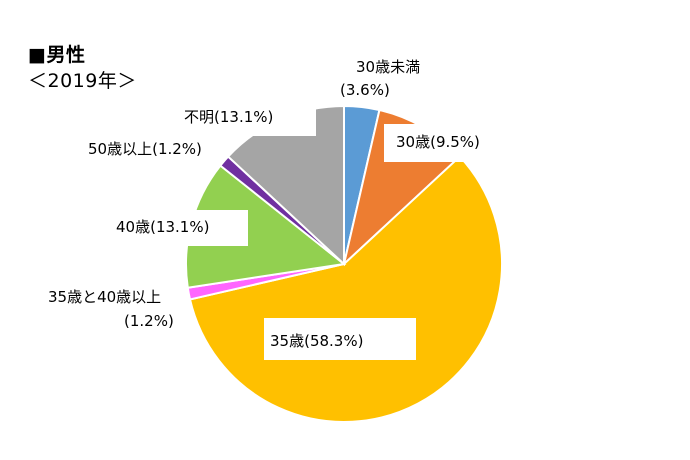 The width and height of the screenshot is (690, 460). Describe the element at coordinates (316, 341) in the screenshot. I see `data-label: 35歳(58.3%)` at that location.